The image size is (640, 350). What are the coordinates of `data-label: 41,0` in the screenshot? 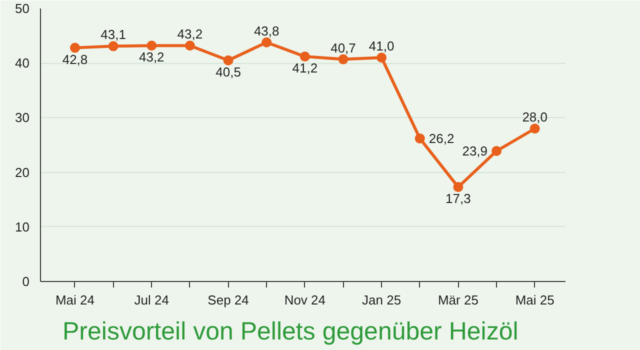 It's located at (381, 46).